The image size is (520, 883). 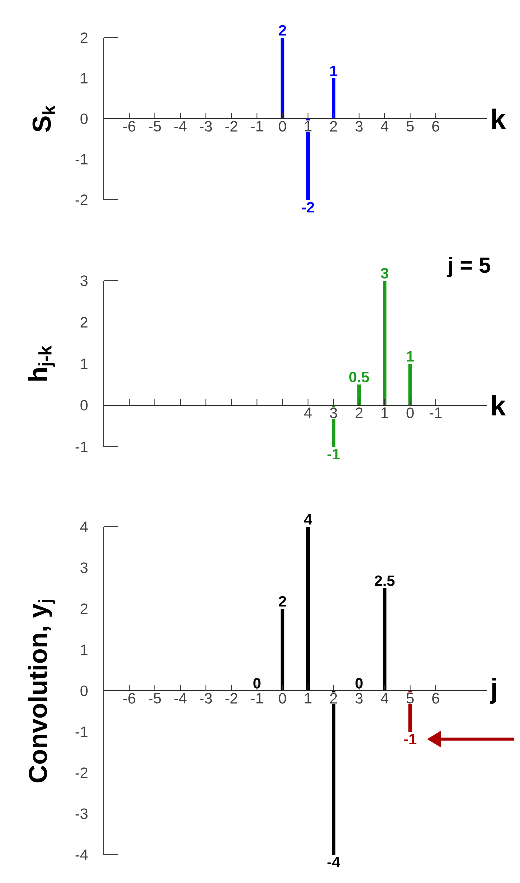 I want to click on y-tick-label: -4, so click(x=82, y=855).